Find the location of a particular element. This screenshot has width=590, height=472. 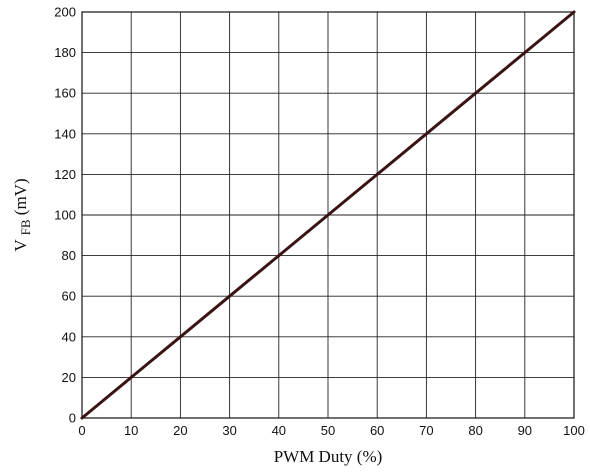

x-tick-label: 80 is located at coordinates (475, 430).